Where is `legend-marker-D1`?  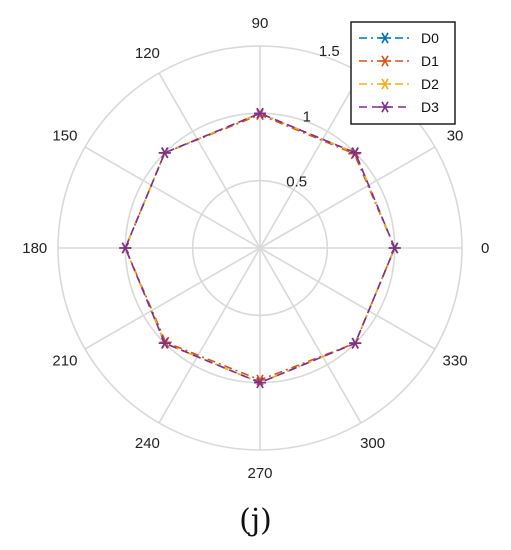
legend-marker-D1 is located at coordinates (385, 61).